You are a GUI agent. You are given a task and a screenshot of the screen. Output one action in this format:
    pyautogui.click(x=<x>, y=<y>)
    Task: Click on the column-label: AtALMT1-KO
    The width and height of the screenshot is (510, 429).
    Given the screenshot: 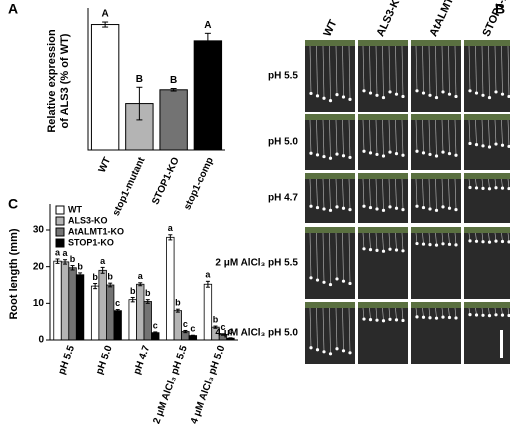 What is the action you would take?
    pyautogui.click(x=447, y=19)
    